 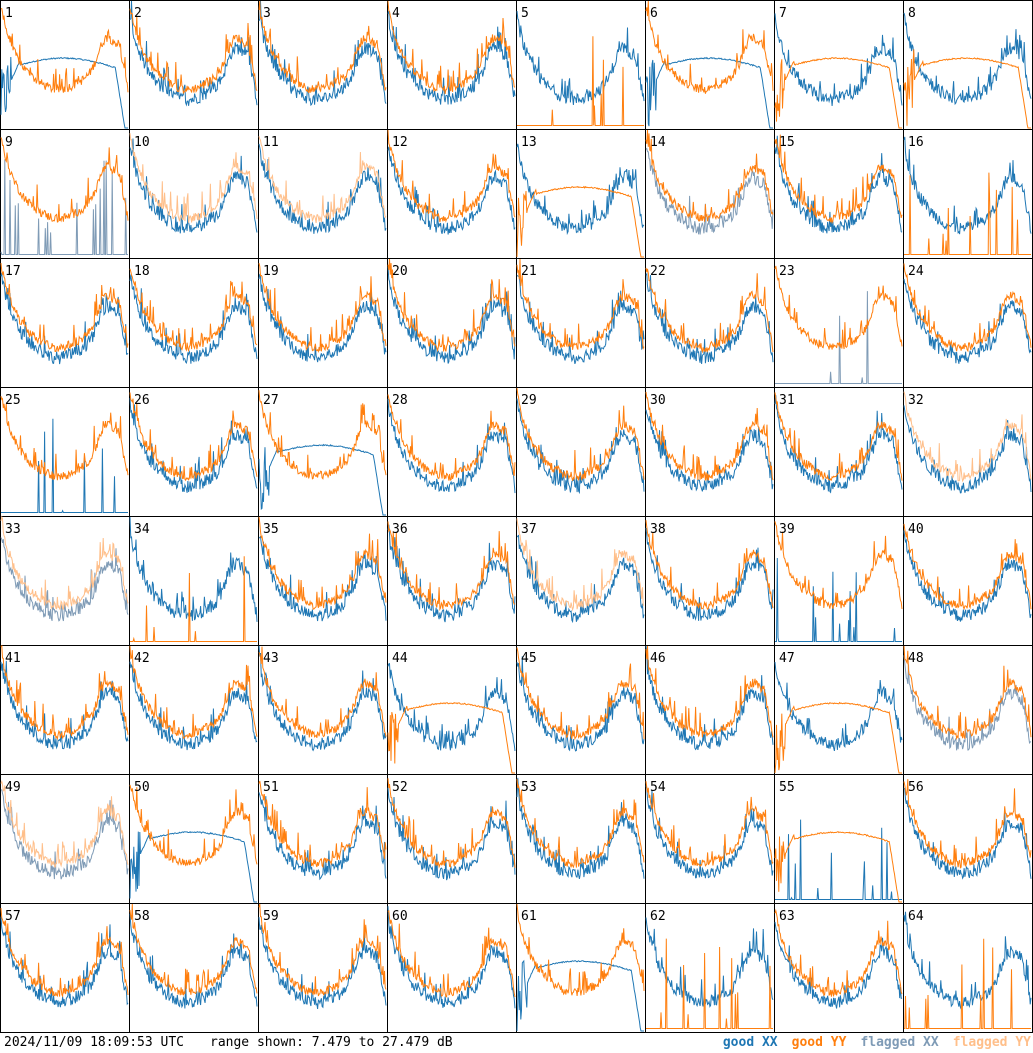 I want to click on panel-label: 14, so click(x=658, y=142).